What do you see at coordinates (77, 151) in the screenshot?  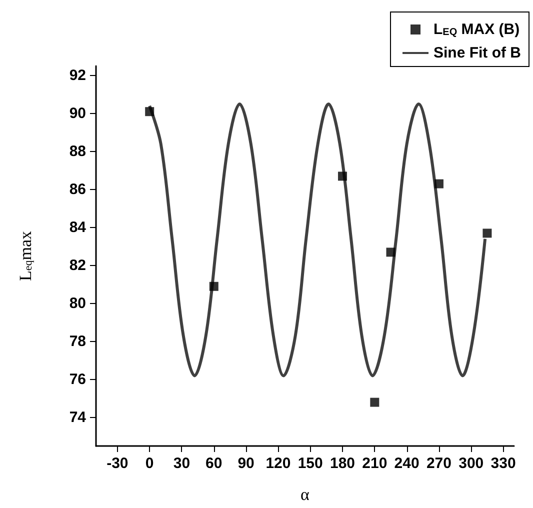 I see `y-tick-label: 88` at bounding box center [77, 151].